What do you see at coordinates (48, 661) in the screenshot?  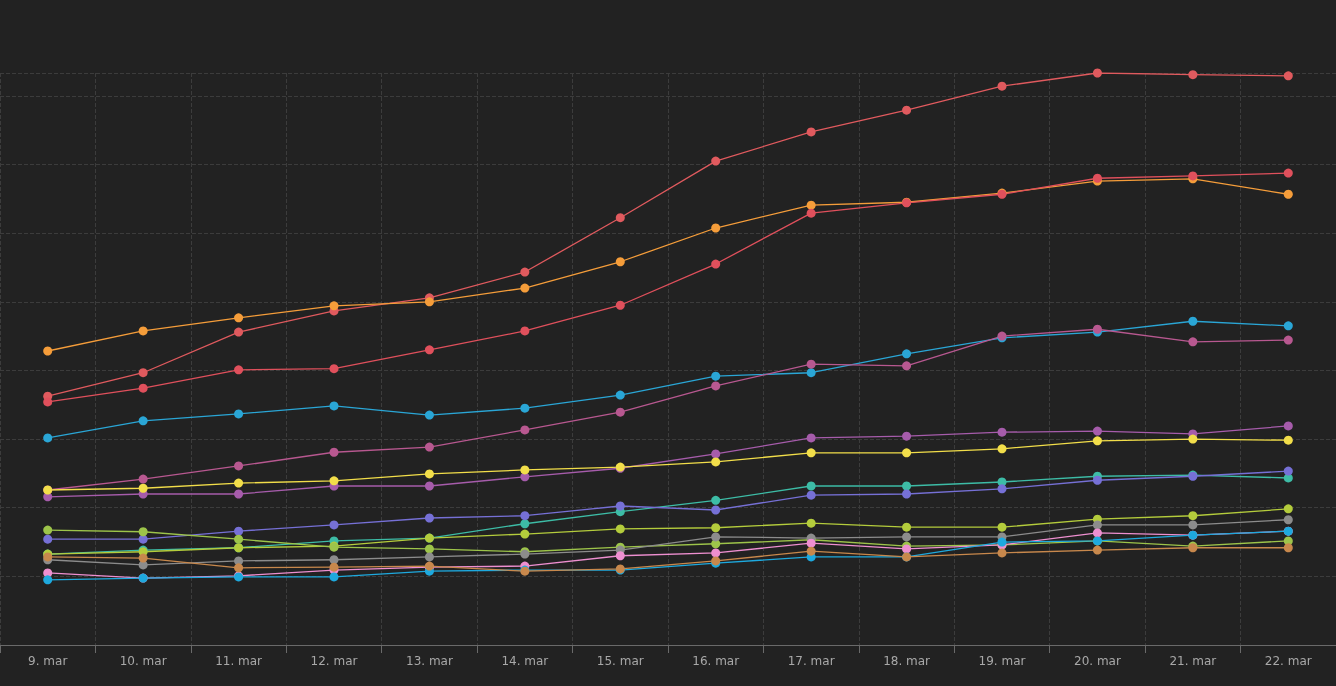 I see `x-tick-label: 9. mar` at bounding box center [48, 661].